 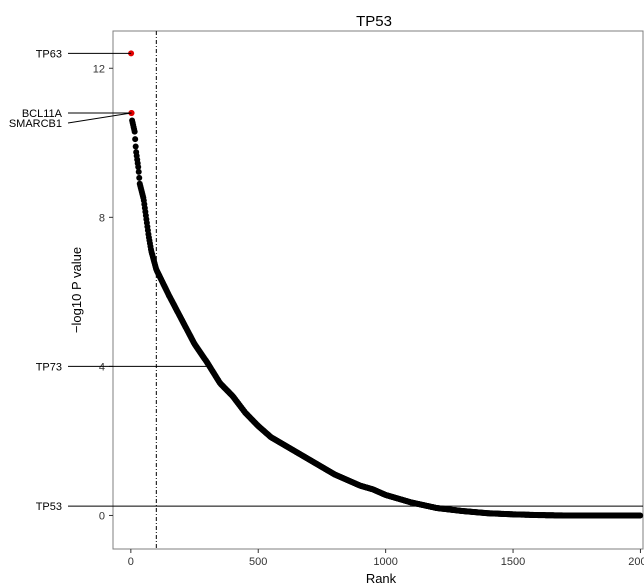 What do you see at coordinates (258, 562) in the screenshot?
I see `x-tick-label: 500` at bounding box center [258, 562].